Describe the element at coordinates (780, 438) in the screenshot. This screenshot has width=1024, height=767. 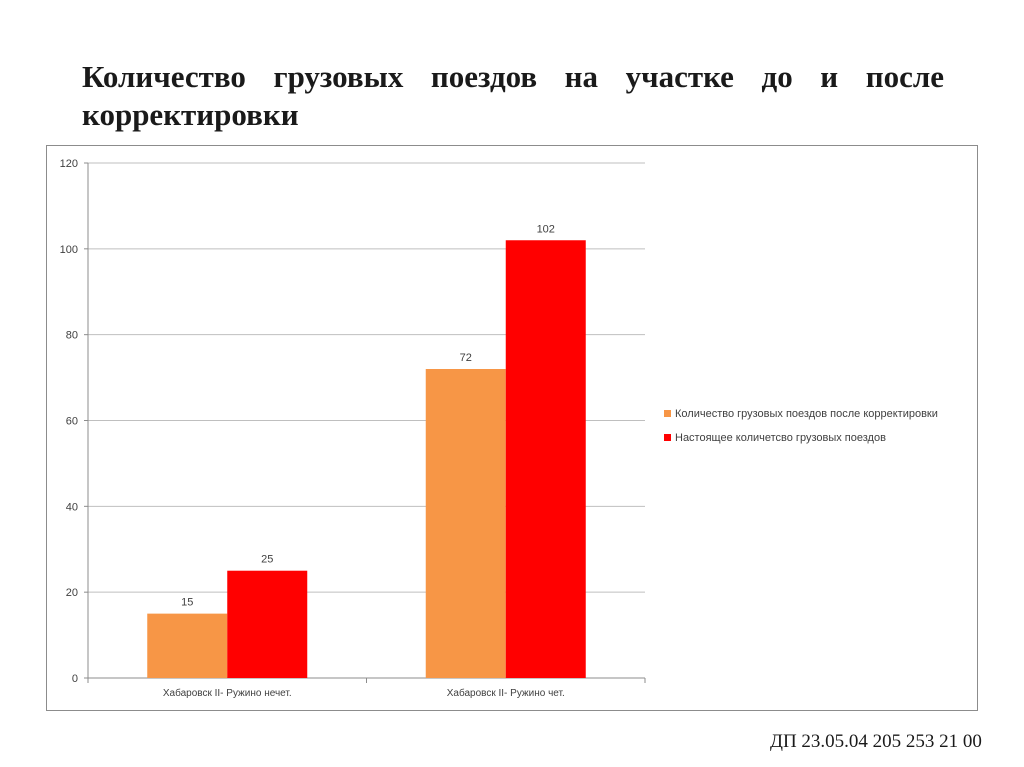
I see `legend-label: Настоящее количетсво грузовых поездов` at that location.